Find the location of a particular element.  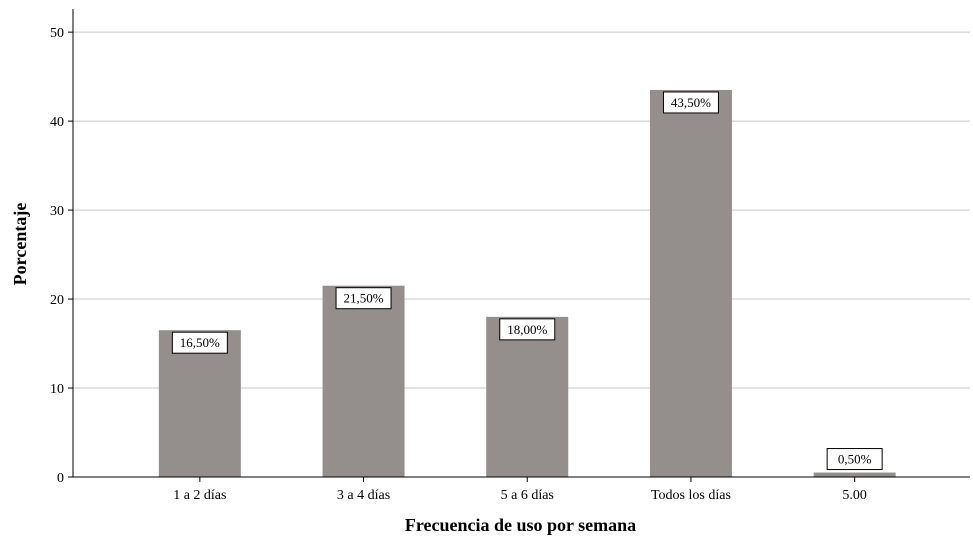

y-tick-label: 50 is located at coordinates (57, 33).